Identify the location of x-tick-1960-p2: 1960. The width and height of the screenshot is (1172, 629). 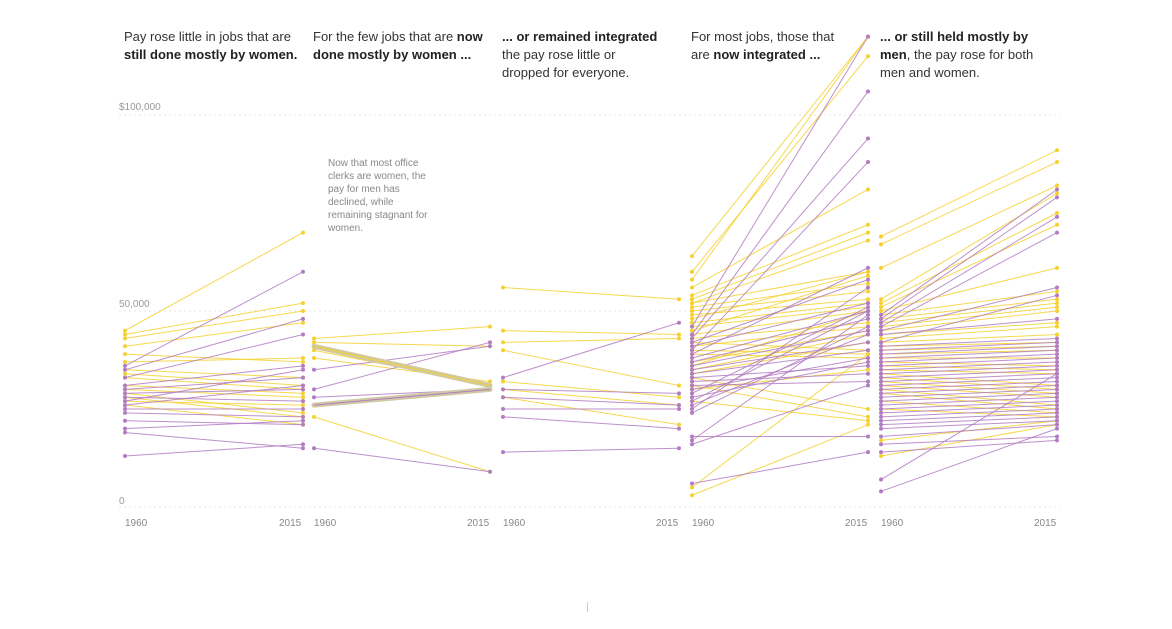
(325, 523).